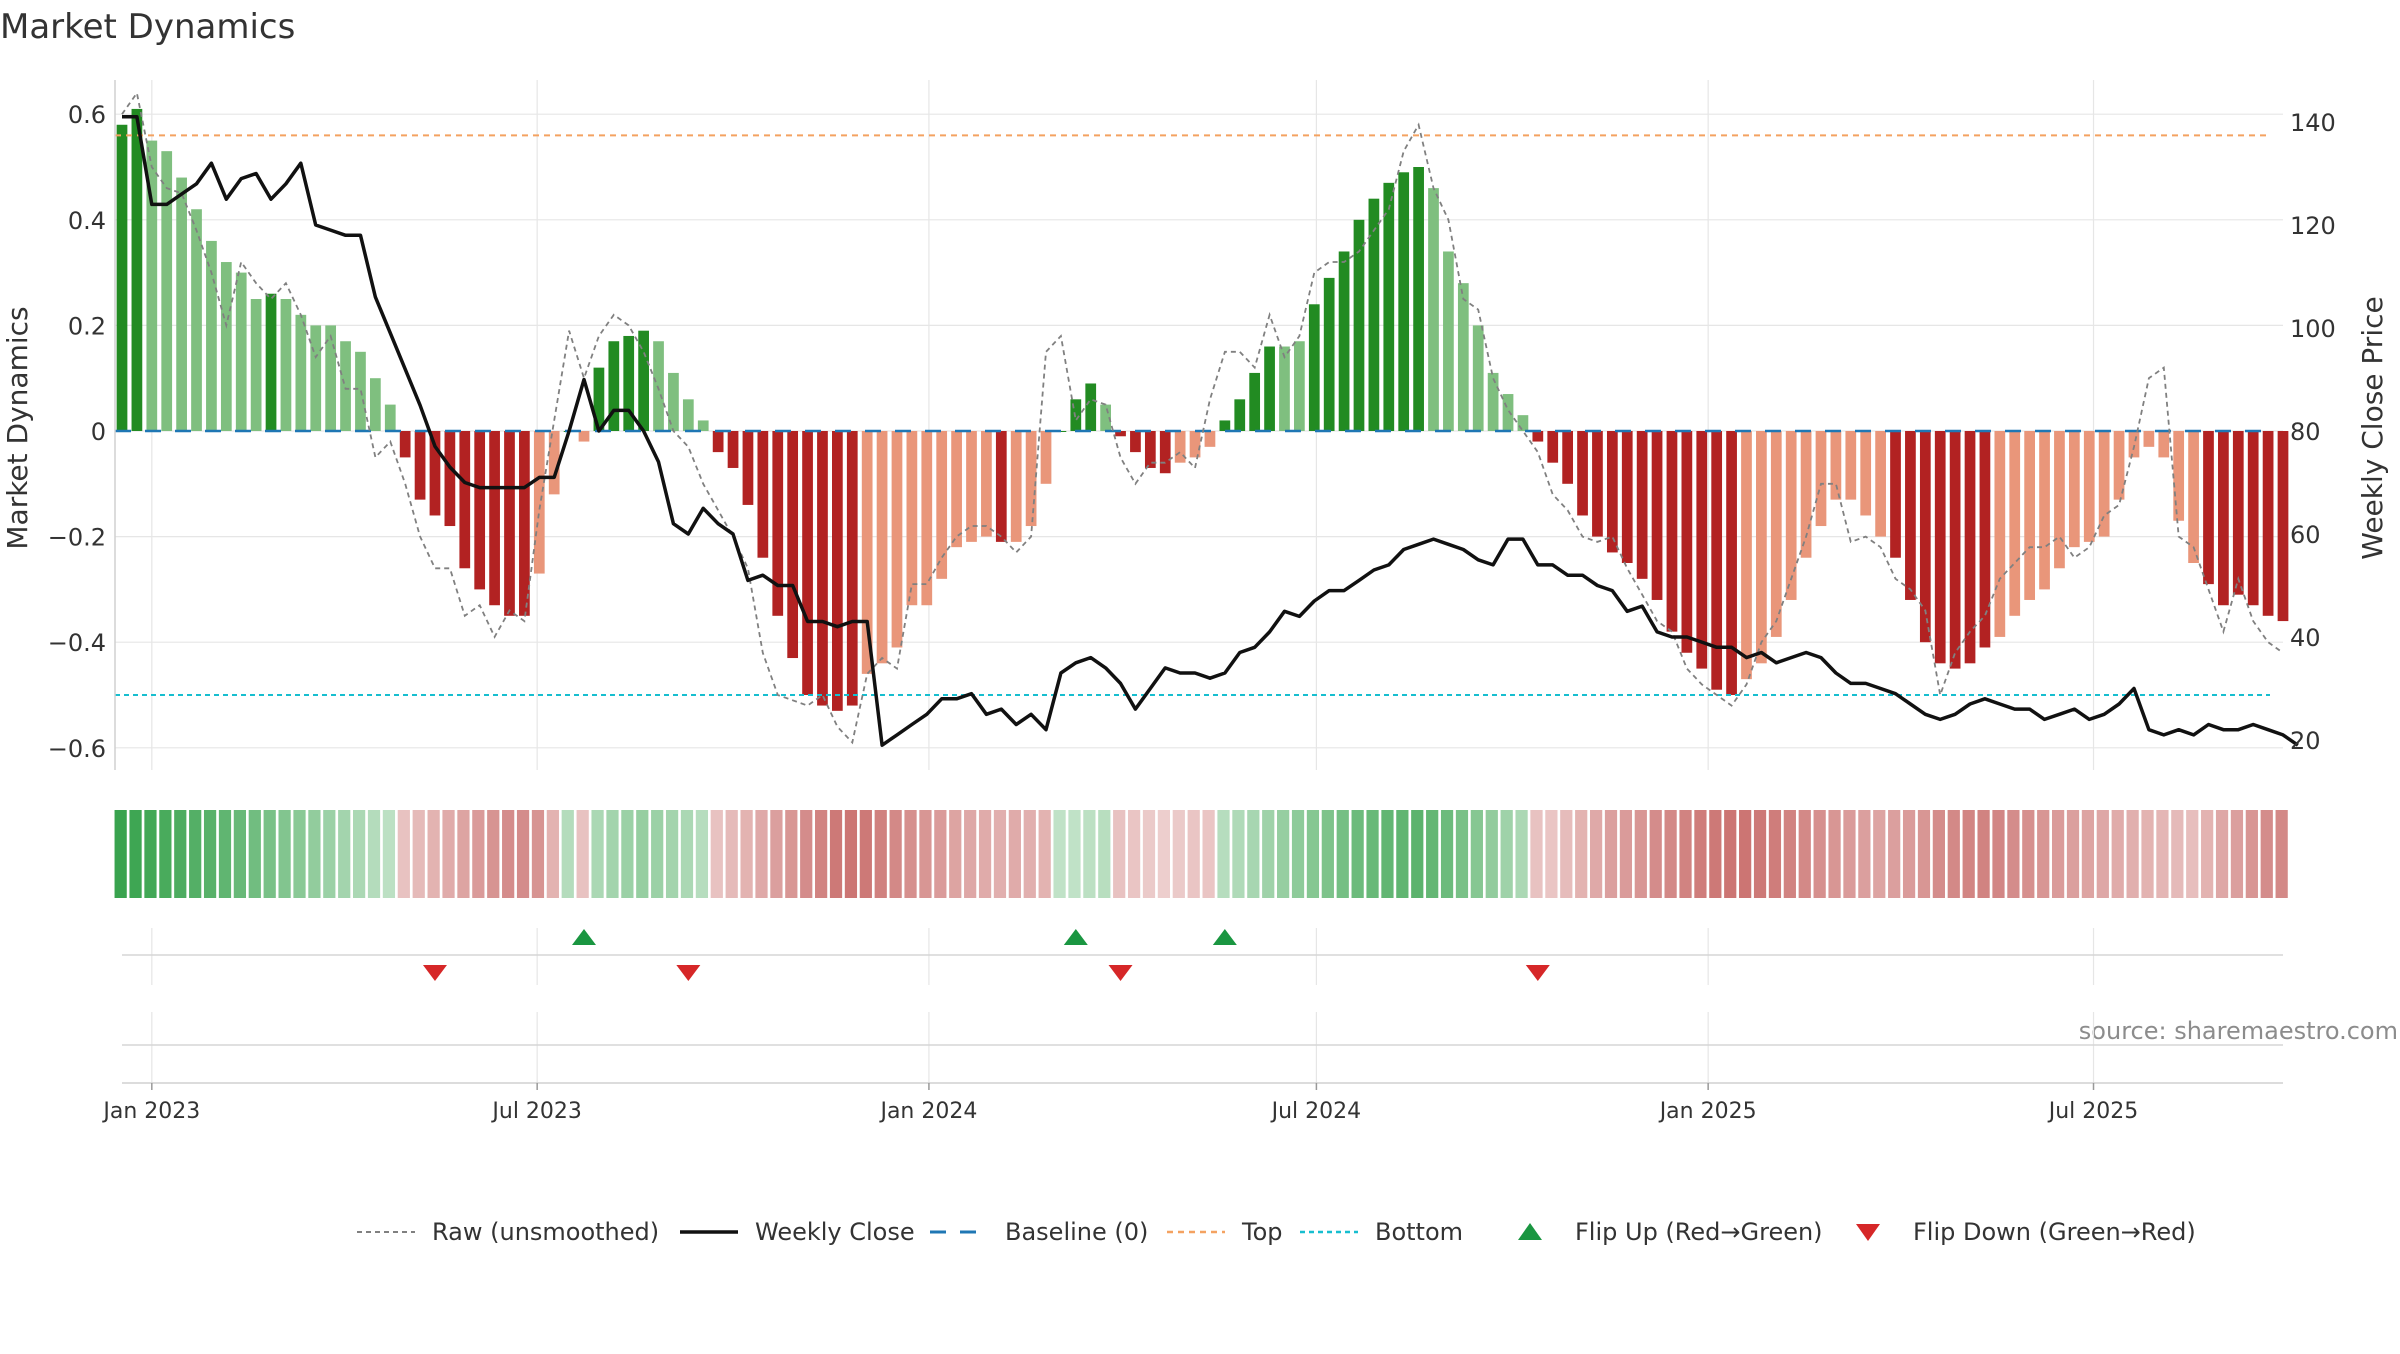  What do you see at coordinates (1201, 854) in the screenshot?
I see `regime-strip` at bounding box center [1201, 854].